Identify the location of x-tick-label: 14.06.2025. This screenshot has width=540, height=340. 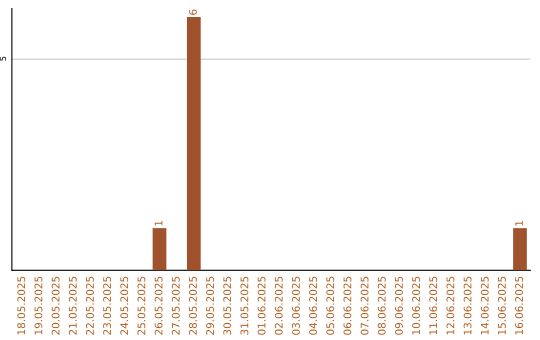
(484, 305).